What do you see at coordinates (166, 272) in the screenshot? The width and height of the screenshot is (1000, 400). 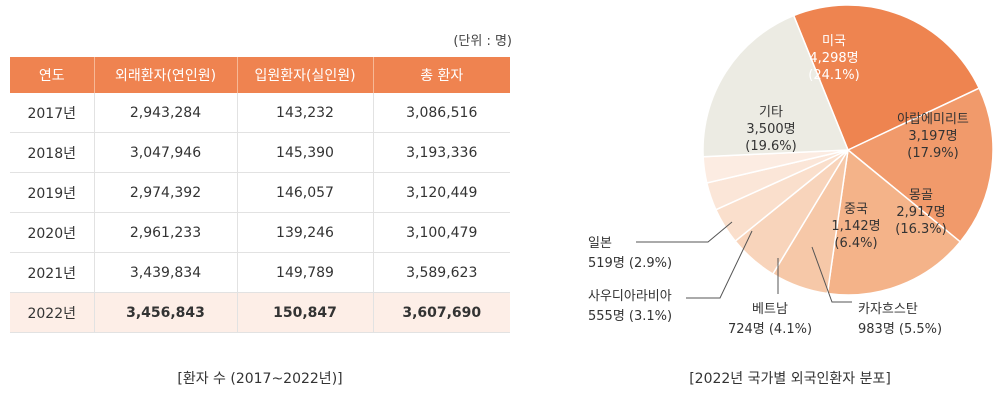 I see `cell-outpatient: 3,439,834` at bounding box center [166, 272].